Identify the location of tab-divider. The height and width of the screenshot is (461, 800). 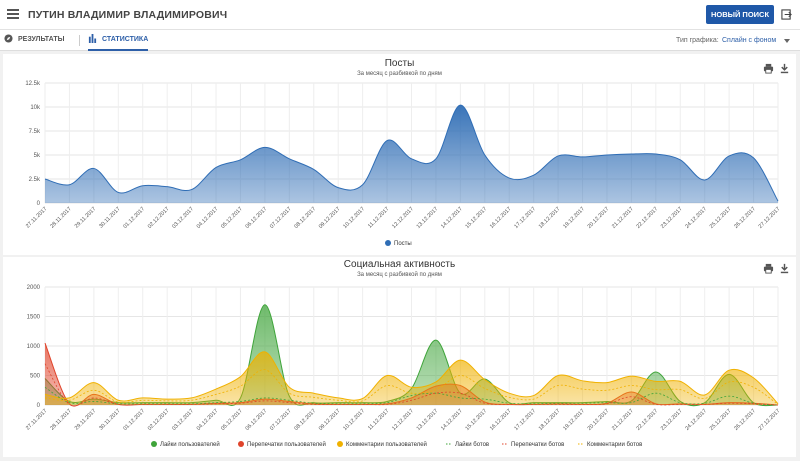
(79, 40).